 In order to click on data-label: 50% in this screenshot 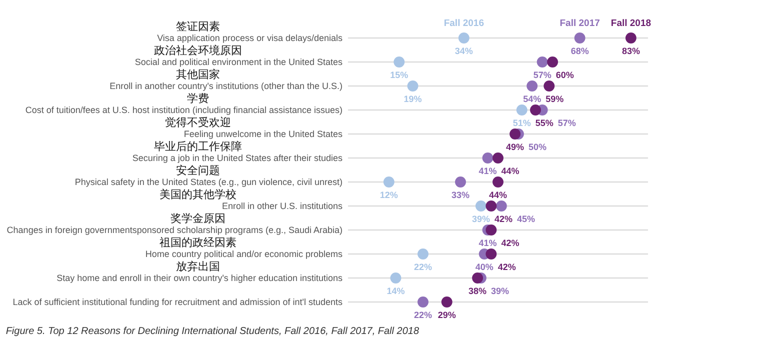, I will do `click(537, 147)`.